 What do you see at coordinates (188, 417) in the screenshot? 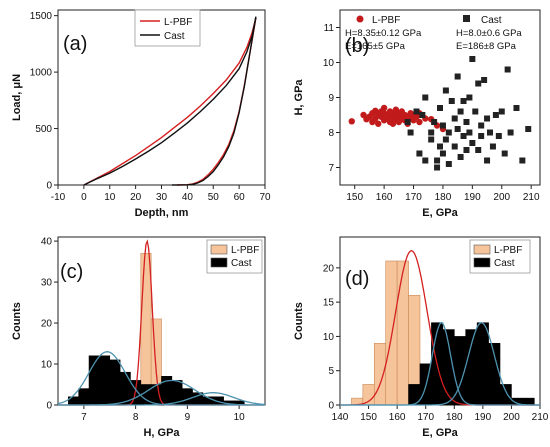
I see `x-tick-label: 9` at bounding box center [188, 417].